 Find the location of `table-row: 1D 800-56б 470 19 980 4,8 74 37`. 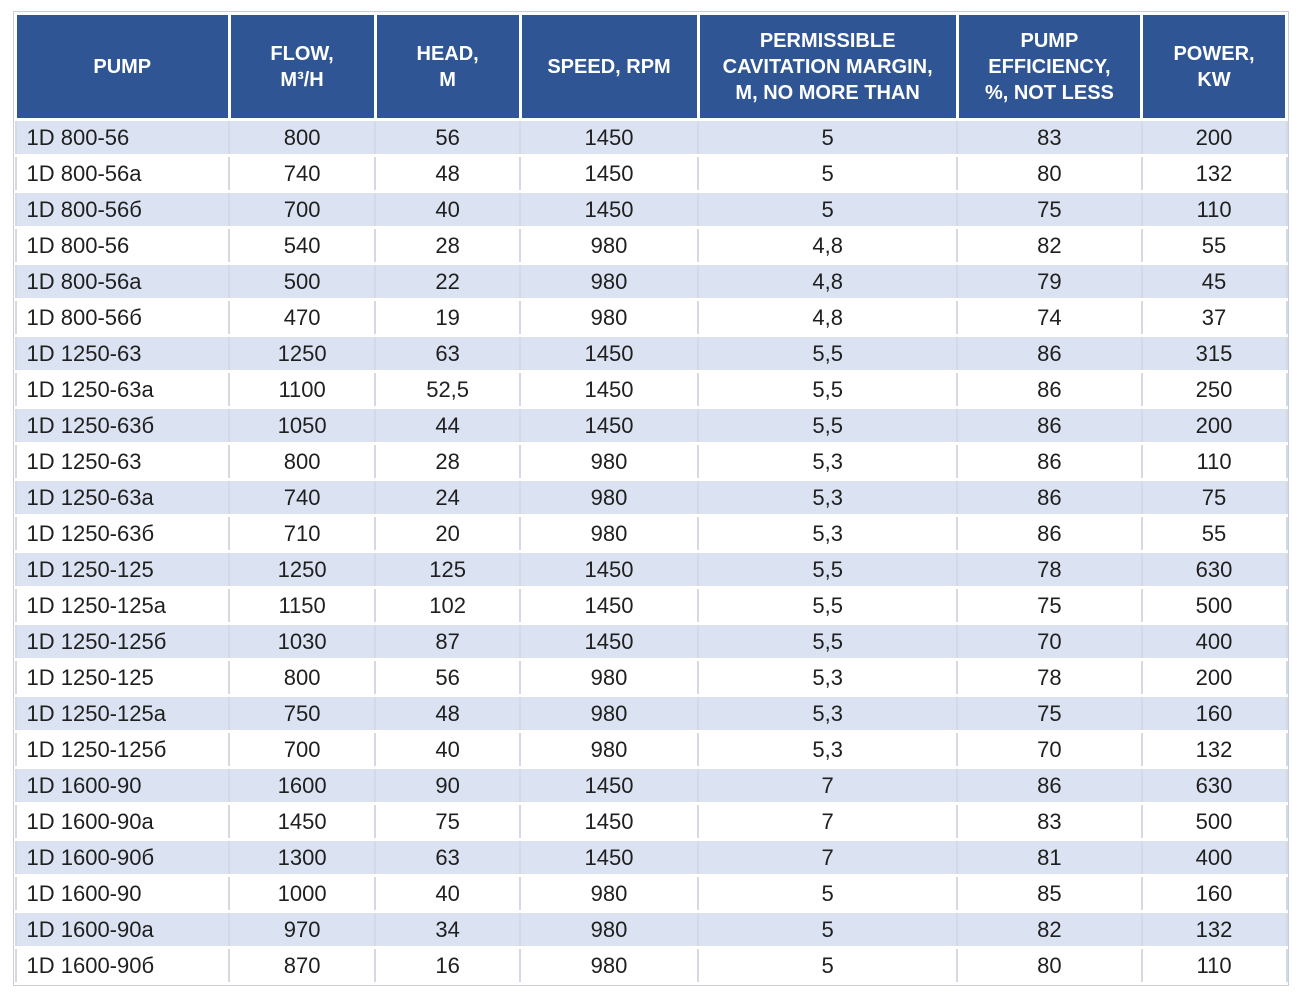

table-row: 1D 800-56б 470 19 980 4,8 74 37 is located at coordinates (651, 317).